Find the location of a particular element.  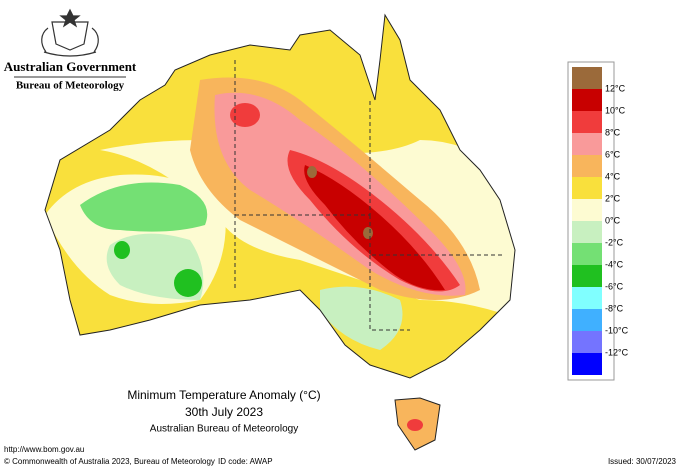

legend-label: -10°C is located at coordinates (617, 330).